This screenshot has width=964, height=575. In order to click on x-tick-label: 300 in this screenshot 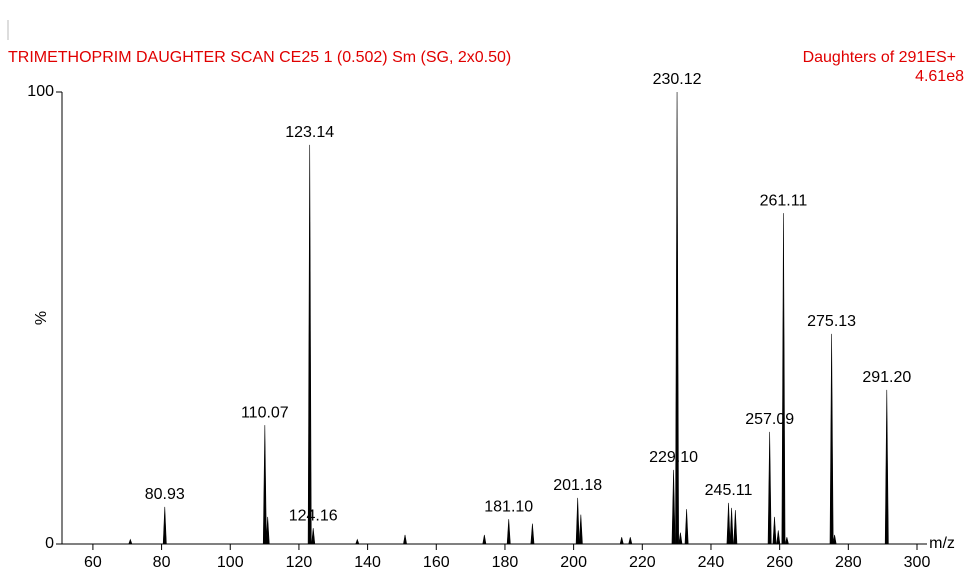, I will do `click(917, 562)`.